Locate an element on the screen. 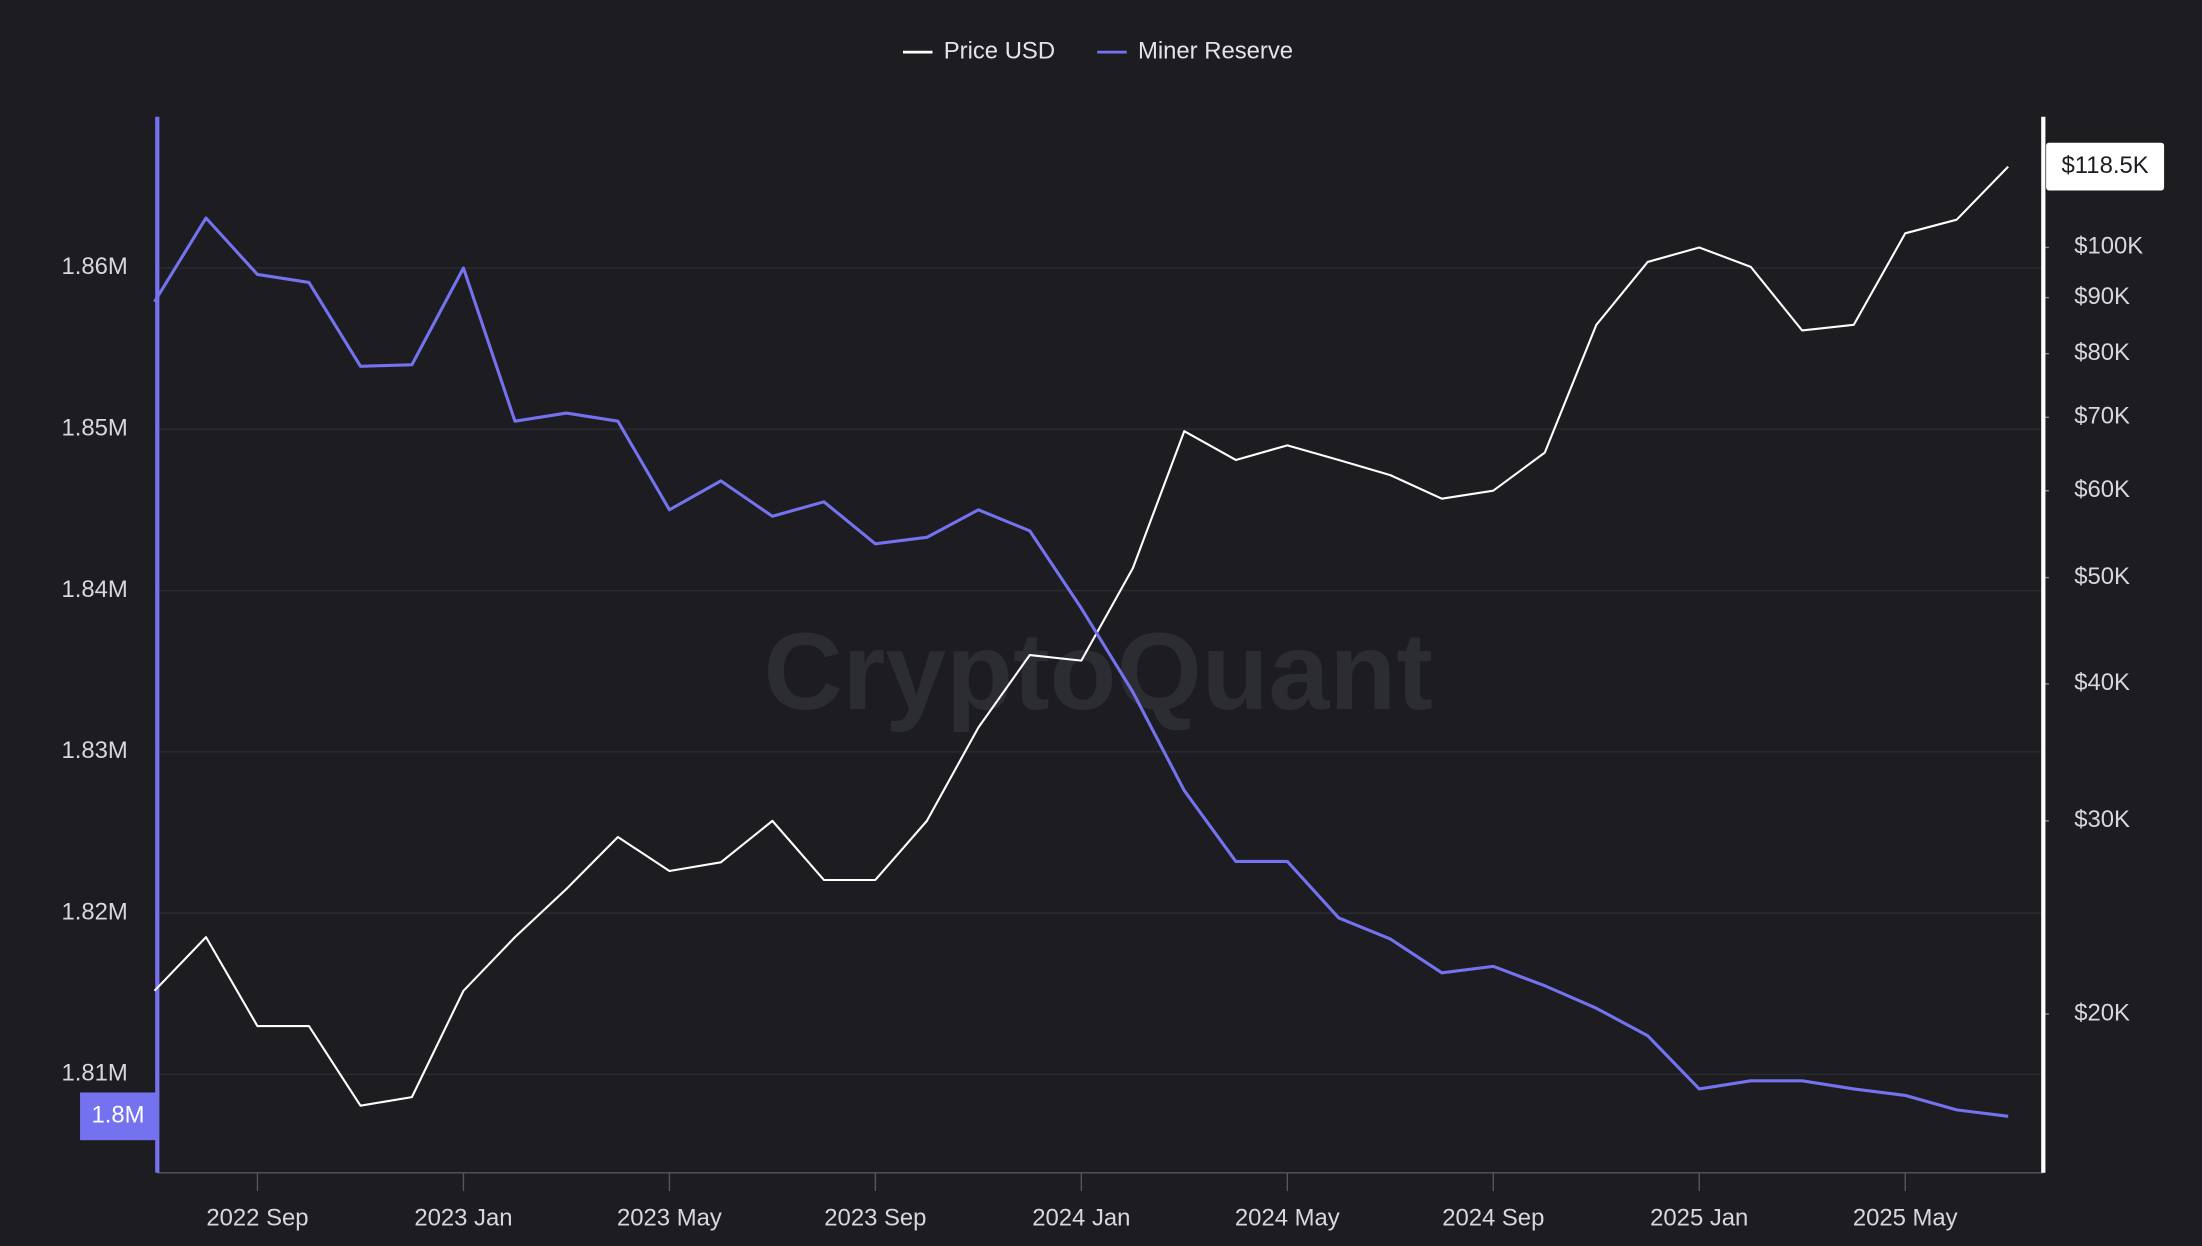  y2-tick-label: $60K is located at coordinates (2102, 489).